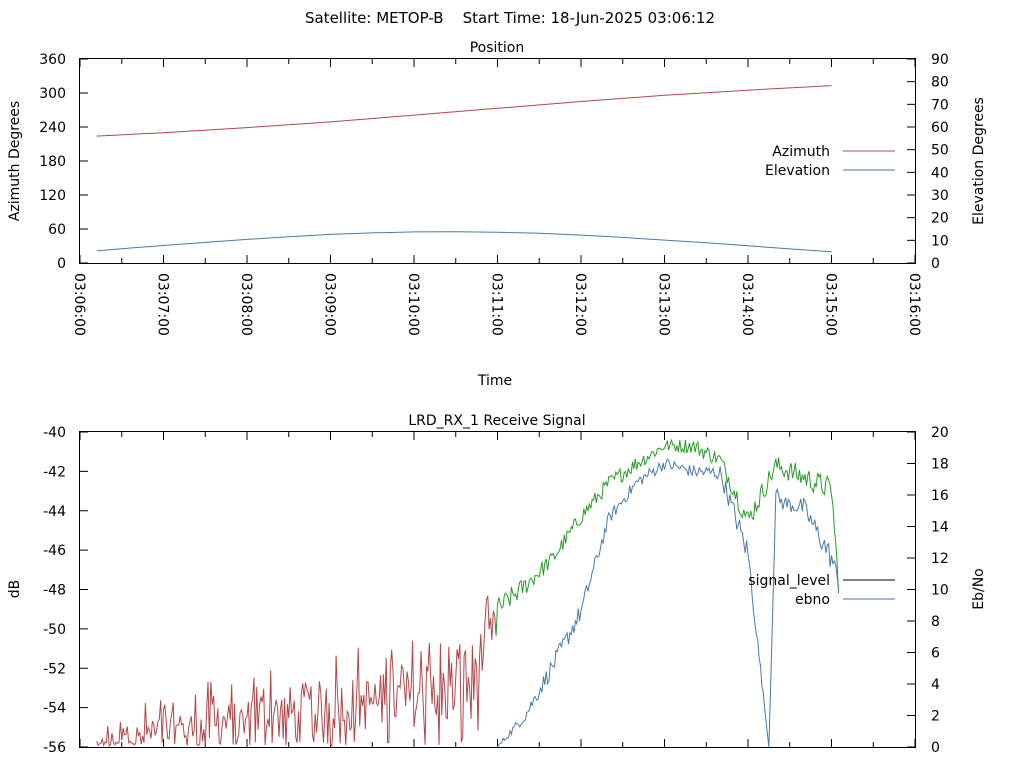 This screenshot has height=768, width=1024. I want to click on y2-tick-label: 2, so click(935, 717).